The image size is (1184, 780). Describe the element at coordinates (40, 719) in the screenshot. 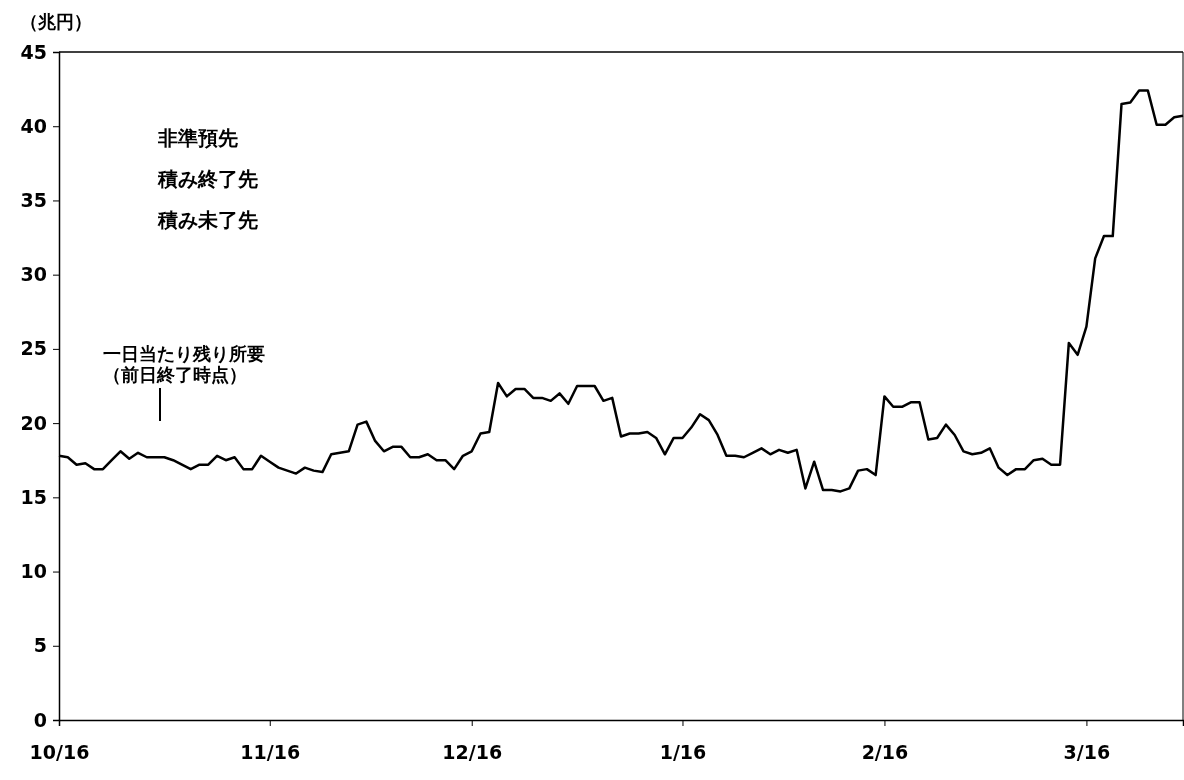

I see `y-tick-label: 0` at that location.